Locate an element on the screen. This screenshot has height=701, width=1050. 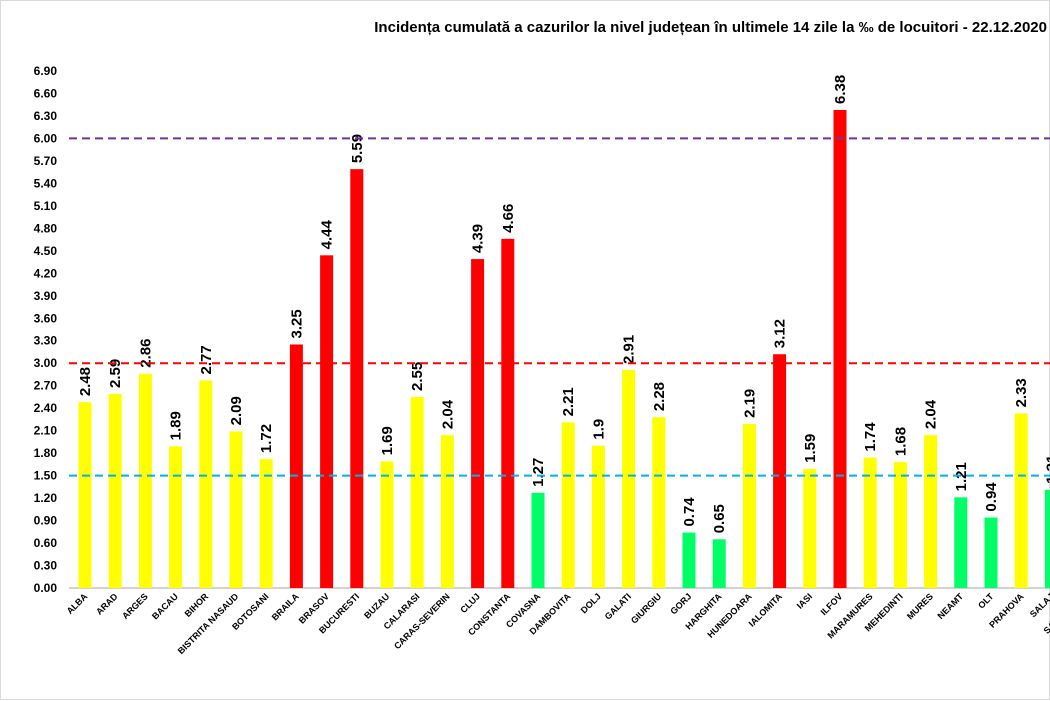
x-tick-label: MURES is located at coordinates (920, 606).